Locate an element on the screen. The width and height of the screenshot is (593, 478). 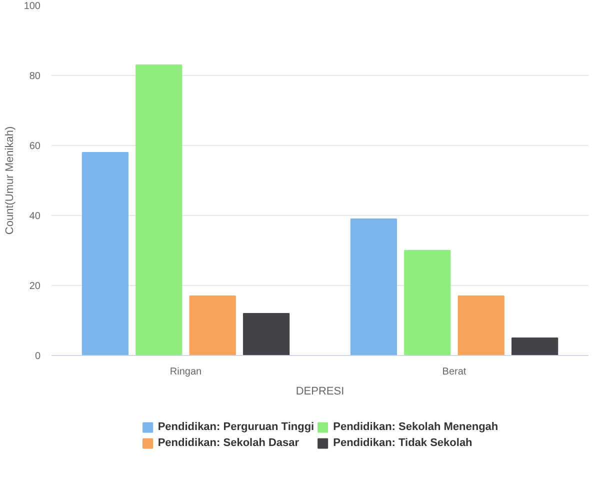
legend-label: Pendidikan: Sekolah Menengah is located at coordinates (415, 427).